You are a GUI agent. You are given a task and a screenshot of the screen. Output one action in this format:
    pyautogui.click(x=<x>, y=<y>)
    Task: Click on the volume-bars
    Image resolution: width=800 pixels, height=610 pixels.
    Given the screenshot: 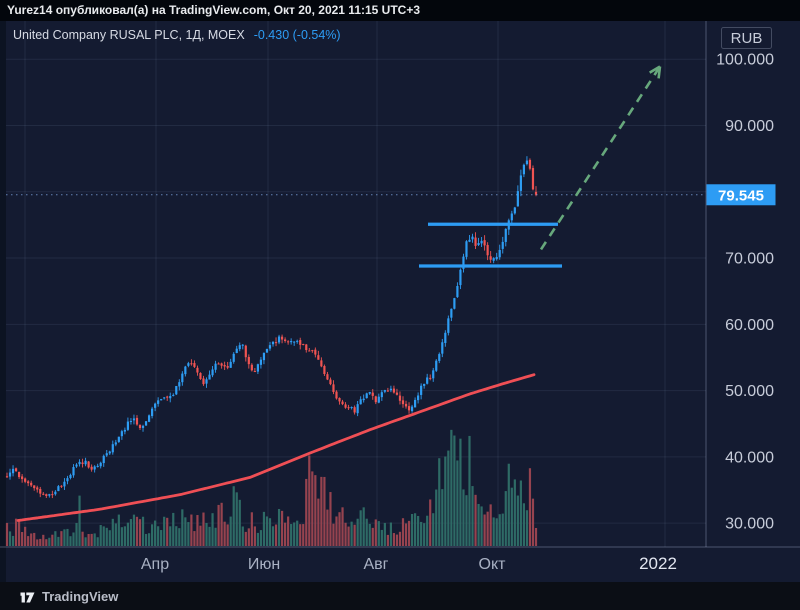 What is the action you would take?
    pyautogui.click(x=271, y=487)
    